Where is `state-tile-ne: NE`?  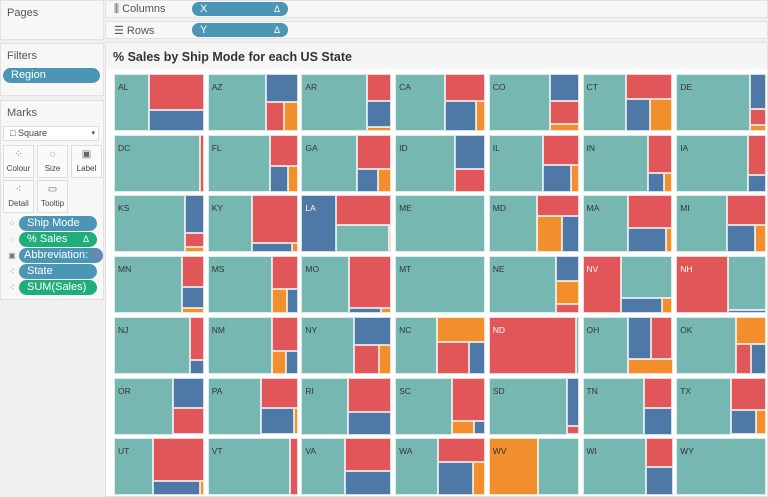
state-tile-ne: NE is located at coordinates (533, 285).